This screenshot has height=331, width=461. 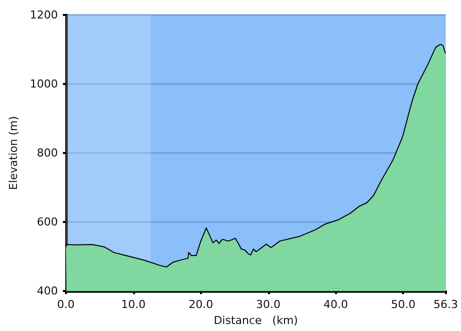 What do you see at coordinates (403, 305) in the screenshot?
I see `x-tick-label: 50.0` at bounding box center [403, 305].